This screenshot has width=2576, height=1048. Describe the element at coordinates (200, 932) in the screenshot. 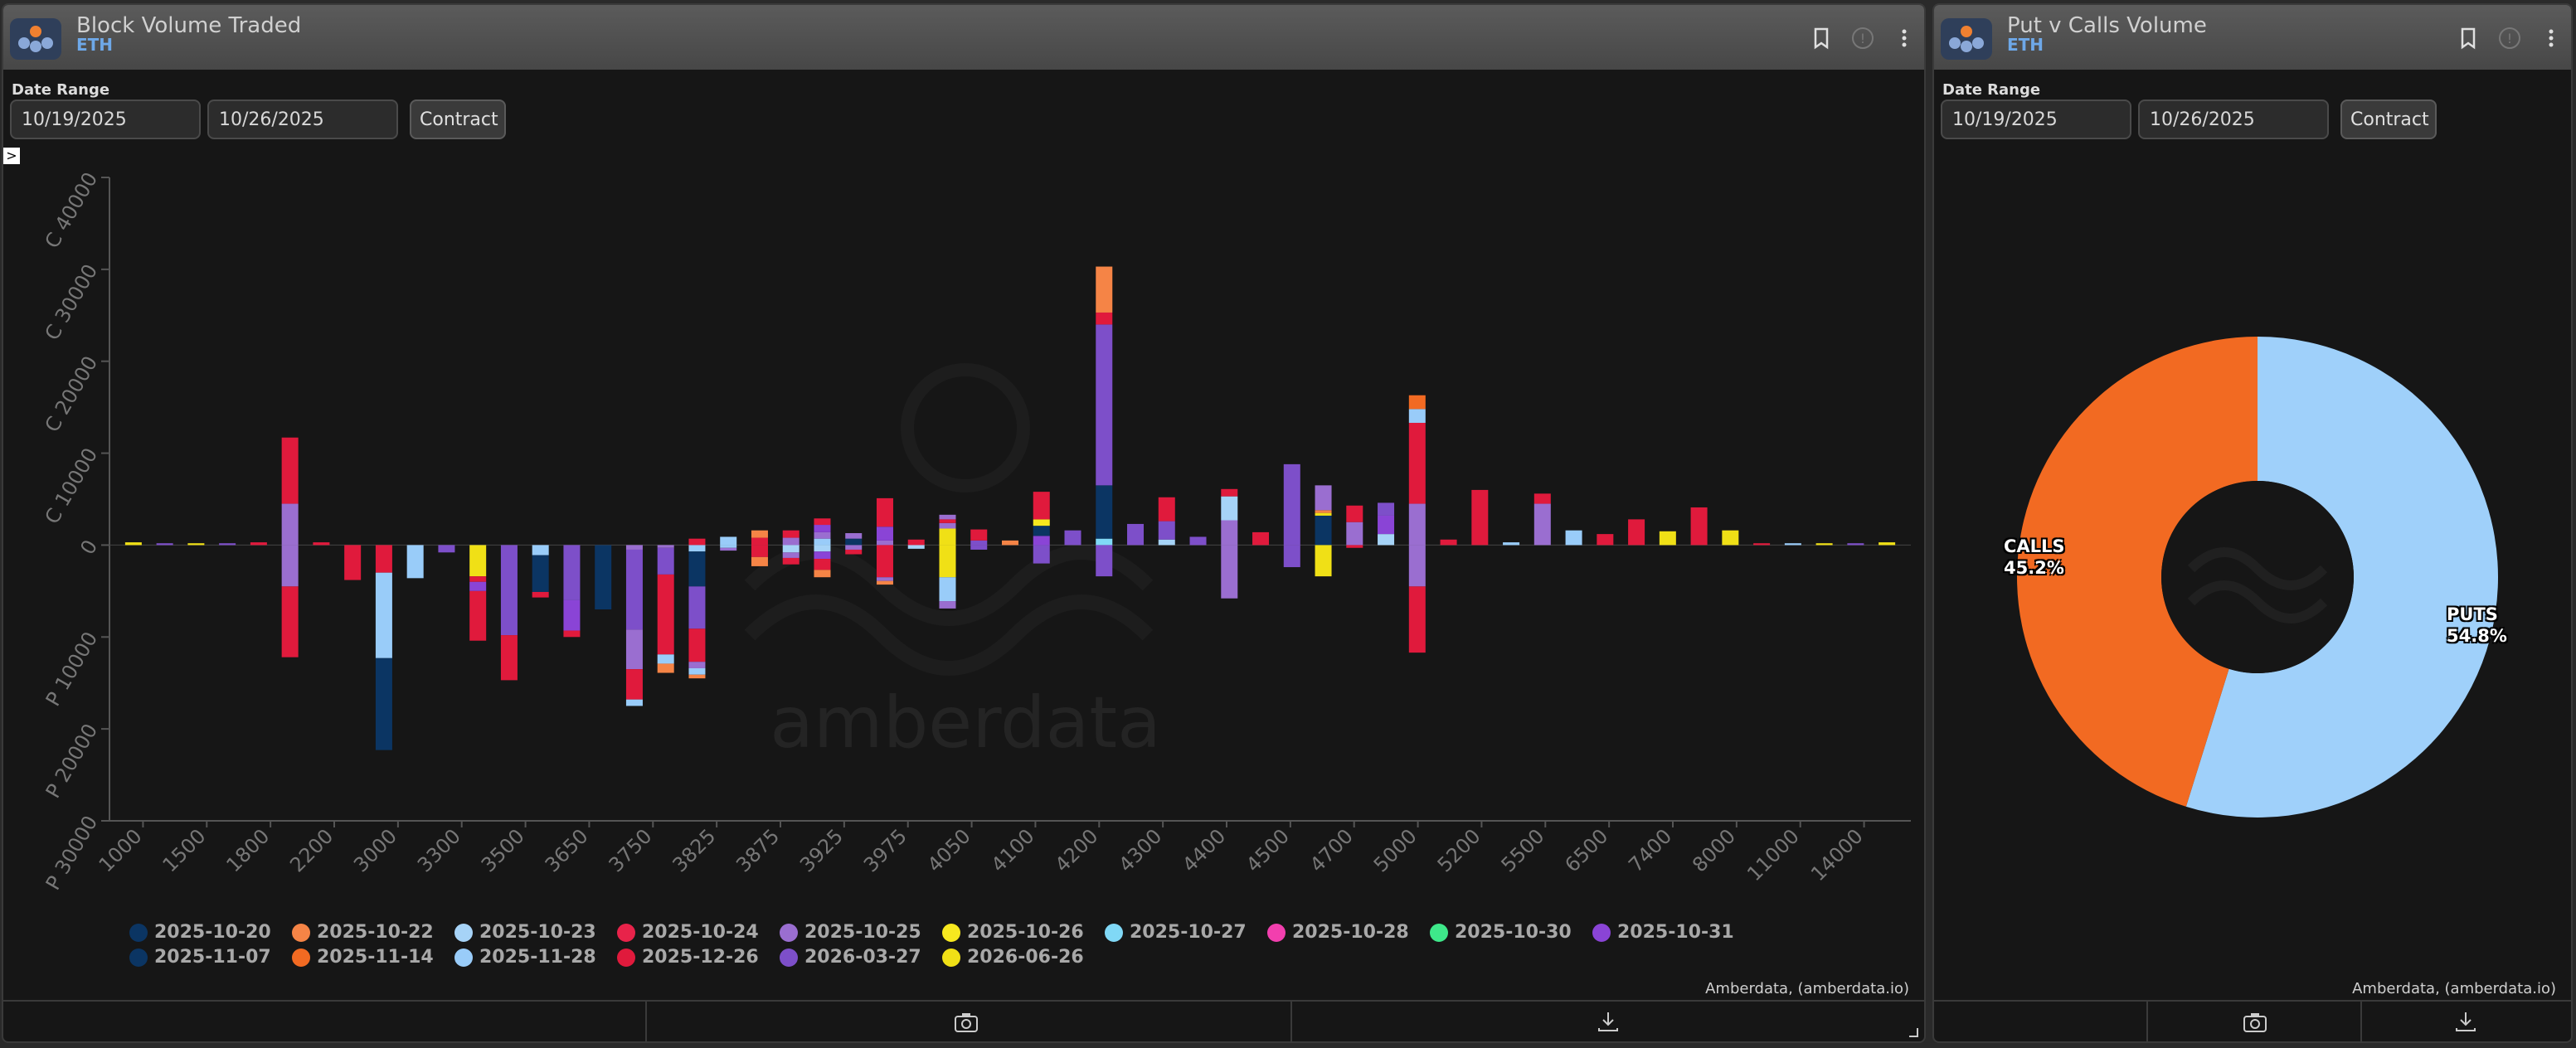

I see `legend-item: 2025-10-20` at that location.